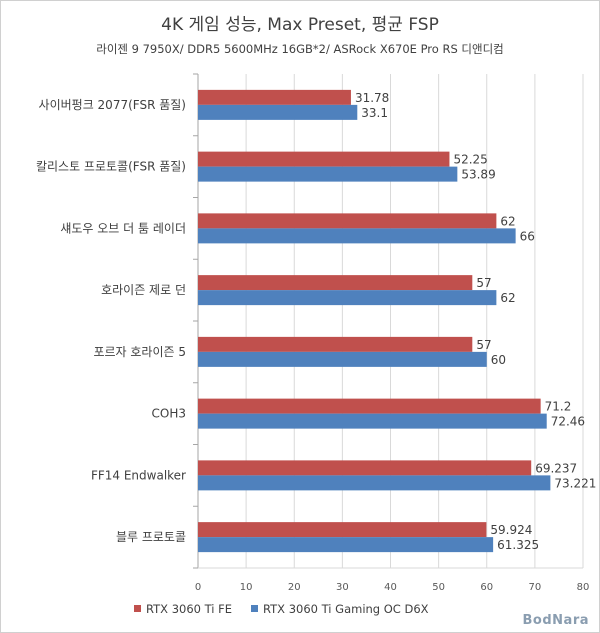 The height and width of the screenshot is (633, 600). What do you see at coordinates (556, 468) in the screenshot?
I see `data-label: 69.237` at bounding box center [556, 468].